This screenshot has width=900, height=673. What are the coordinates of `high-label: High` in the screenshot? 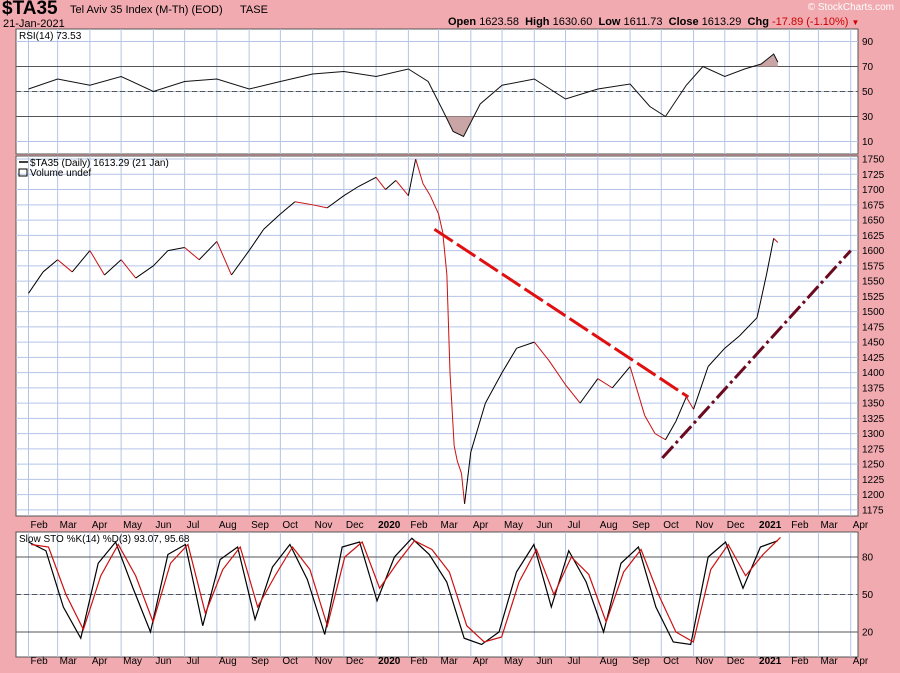 It's located at (537, 22).